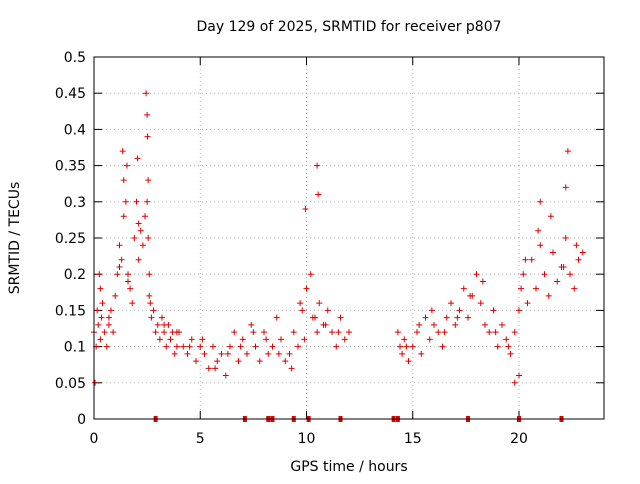 The image size is (640, 484). I want to click on y-tick-label: 0.45, so click(70, 94).